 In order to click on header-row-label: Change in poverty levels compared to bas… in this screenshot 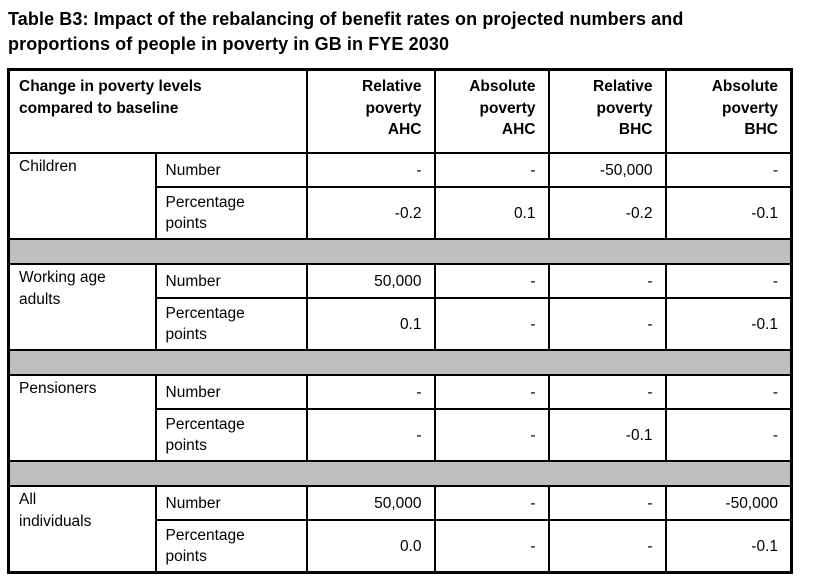, I will do `click(157, 111)`.